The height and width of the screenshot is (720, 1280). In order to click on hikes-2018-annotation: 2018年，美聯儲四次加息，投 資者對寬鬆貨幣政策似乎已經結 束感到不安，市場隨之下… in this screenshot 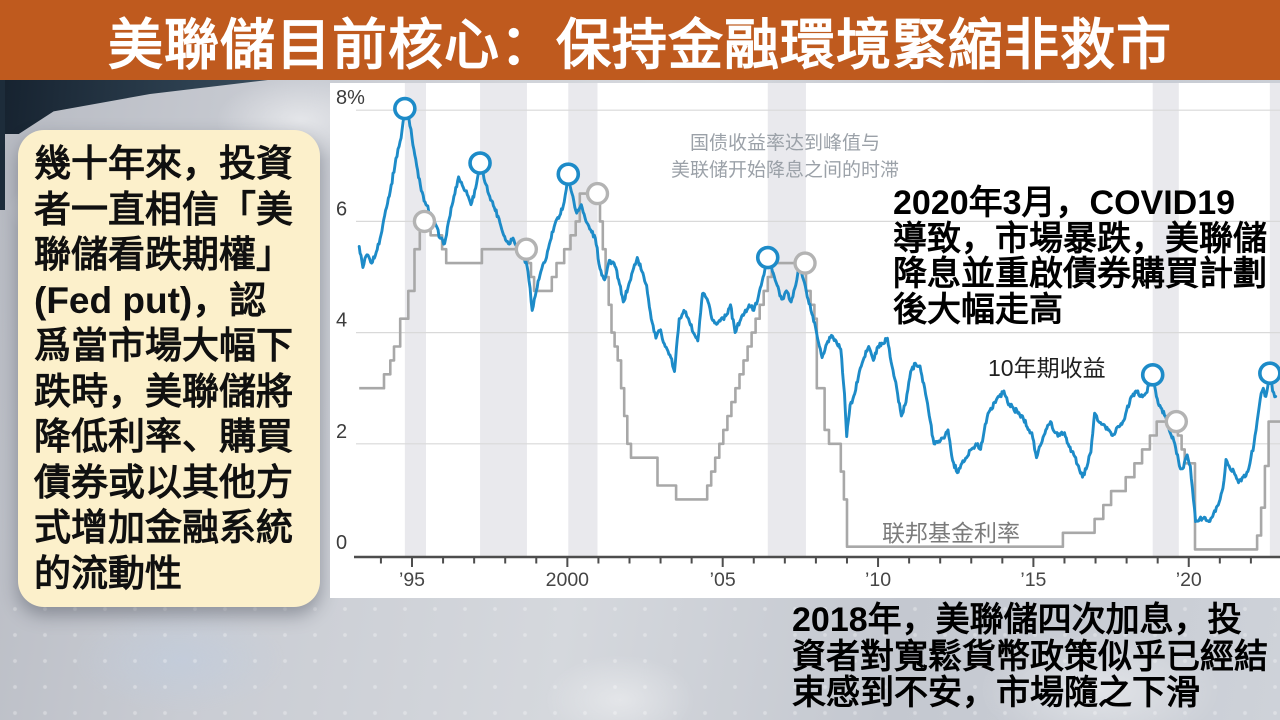, I will do `click(1030, 656)`.